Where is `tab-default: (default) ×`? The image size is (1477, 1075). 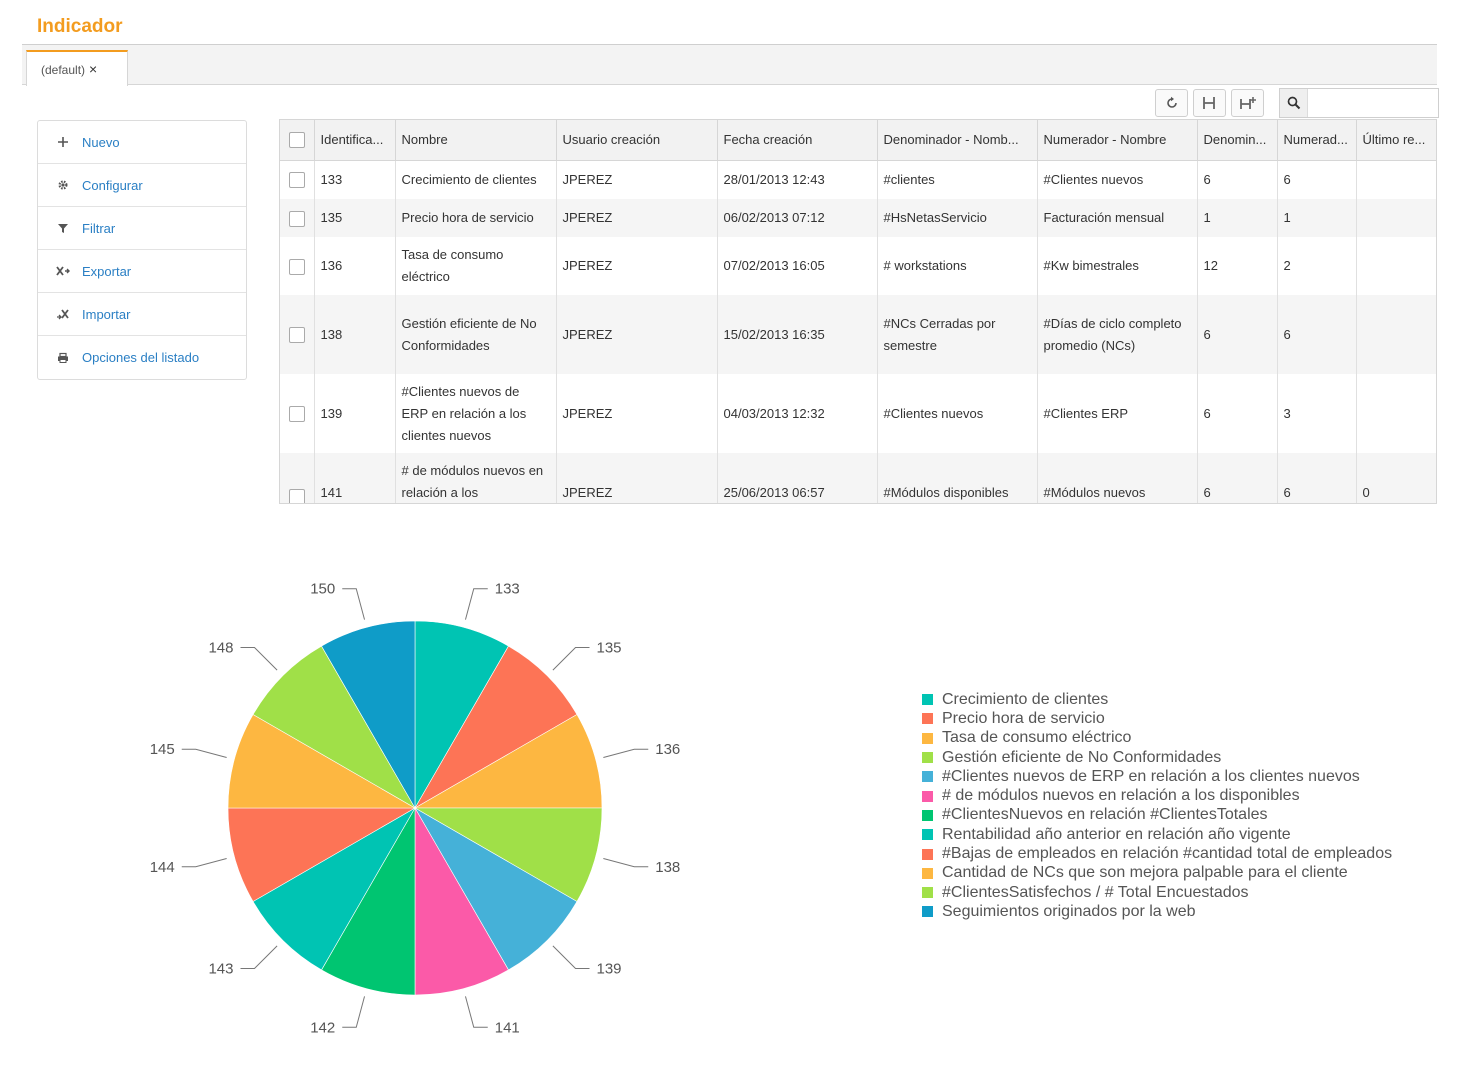
tab-default: (default) × is located at coordinates (77, 68).